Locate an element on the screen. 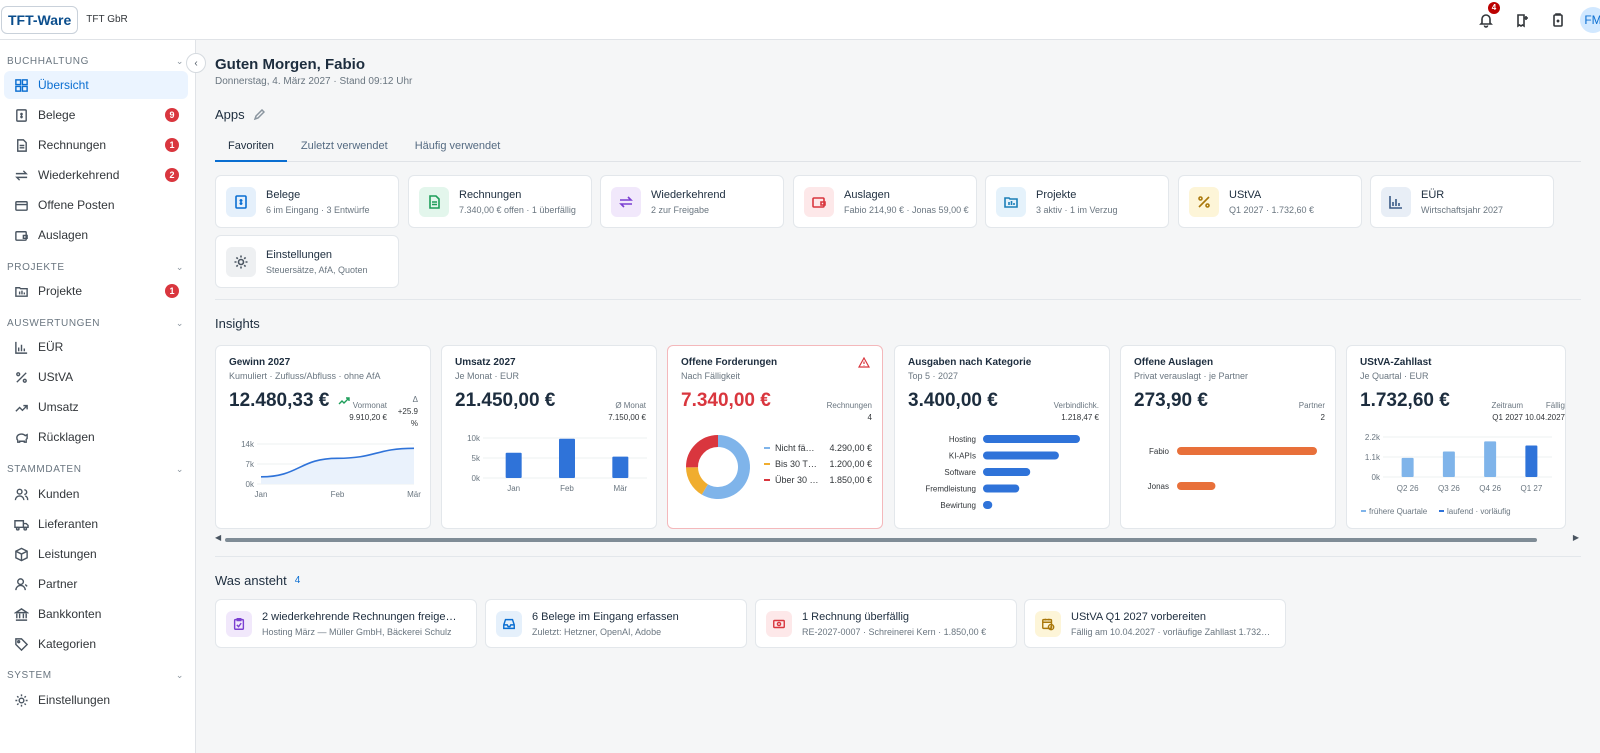 This screenshot has width=1600, height=753. section-label: AUSWERTUNGEN is located at coordinates (54, 323).